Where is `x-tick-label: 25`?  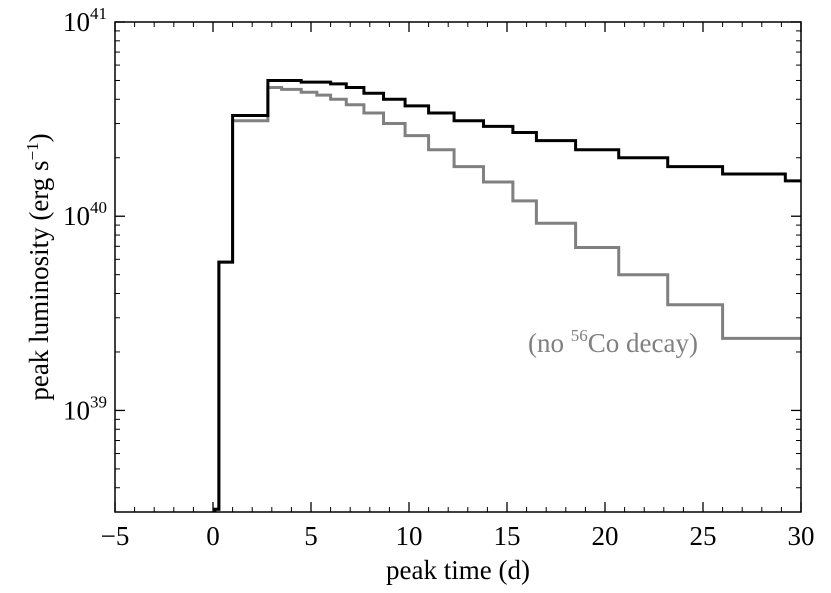
x-tick-label: 25 is located at coordinates (703, 536).